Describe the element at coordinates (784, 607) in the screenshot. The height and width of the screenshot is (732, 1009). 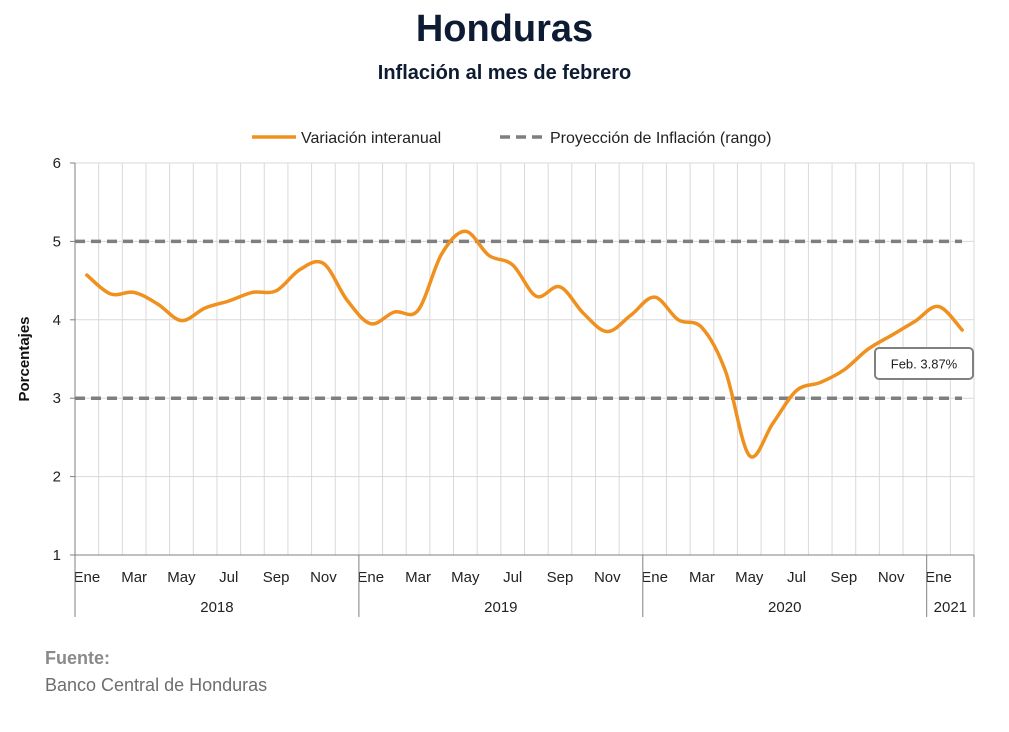
I see `year-label: 2020` at that location.